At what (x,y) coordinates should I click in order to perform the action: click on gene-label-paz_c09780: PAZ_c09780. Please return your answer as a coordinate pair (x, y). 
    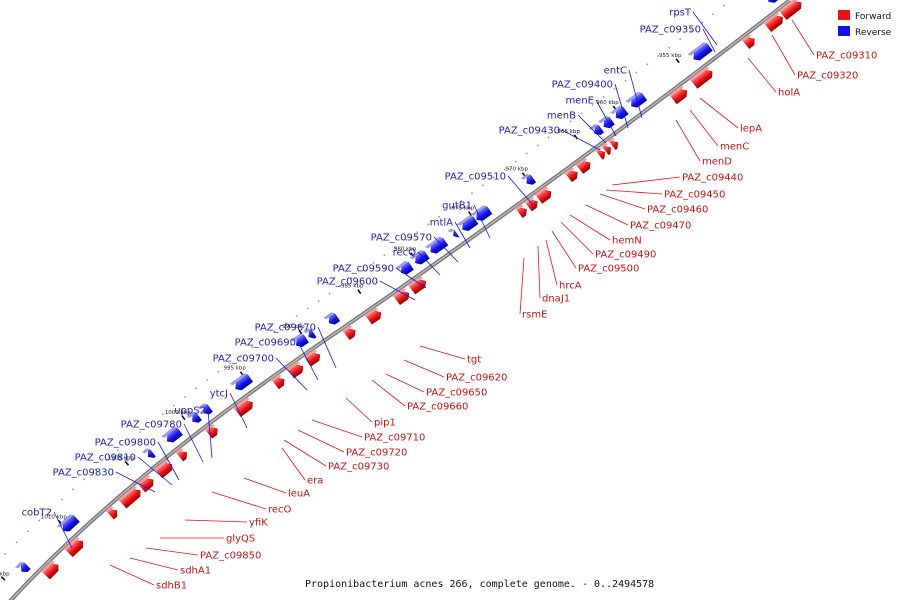
    Looking at the image, I should click on (151, 425).